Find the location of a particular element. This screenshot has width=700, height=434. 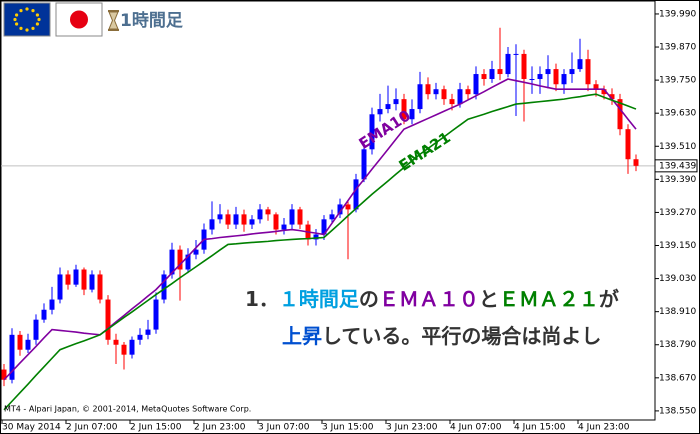

annotation: 1．１時間足のＥＭＡ１０とＥＭＡ２１が is located at coordinates (432, 299).